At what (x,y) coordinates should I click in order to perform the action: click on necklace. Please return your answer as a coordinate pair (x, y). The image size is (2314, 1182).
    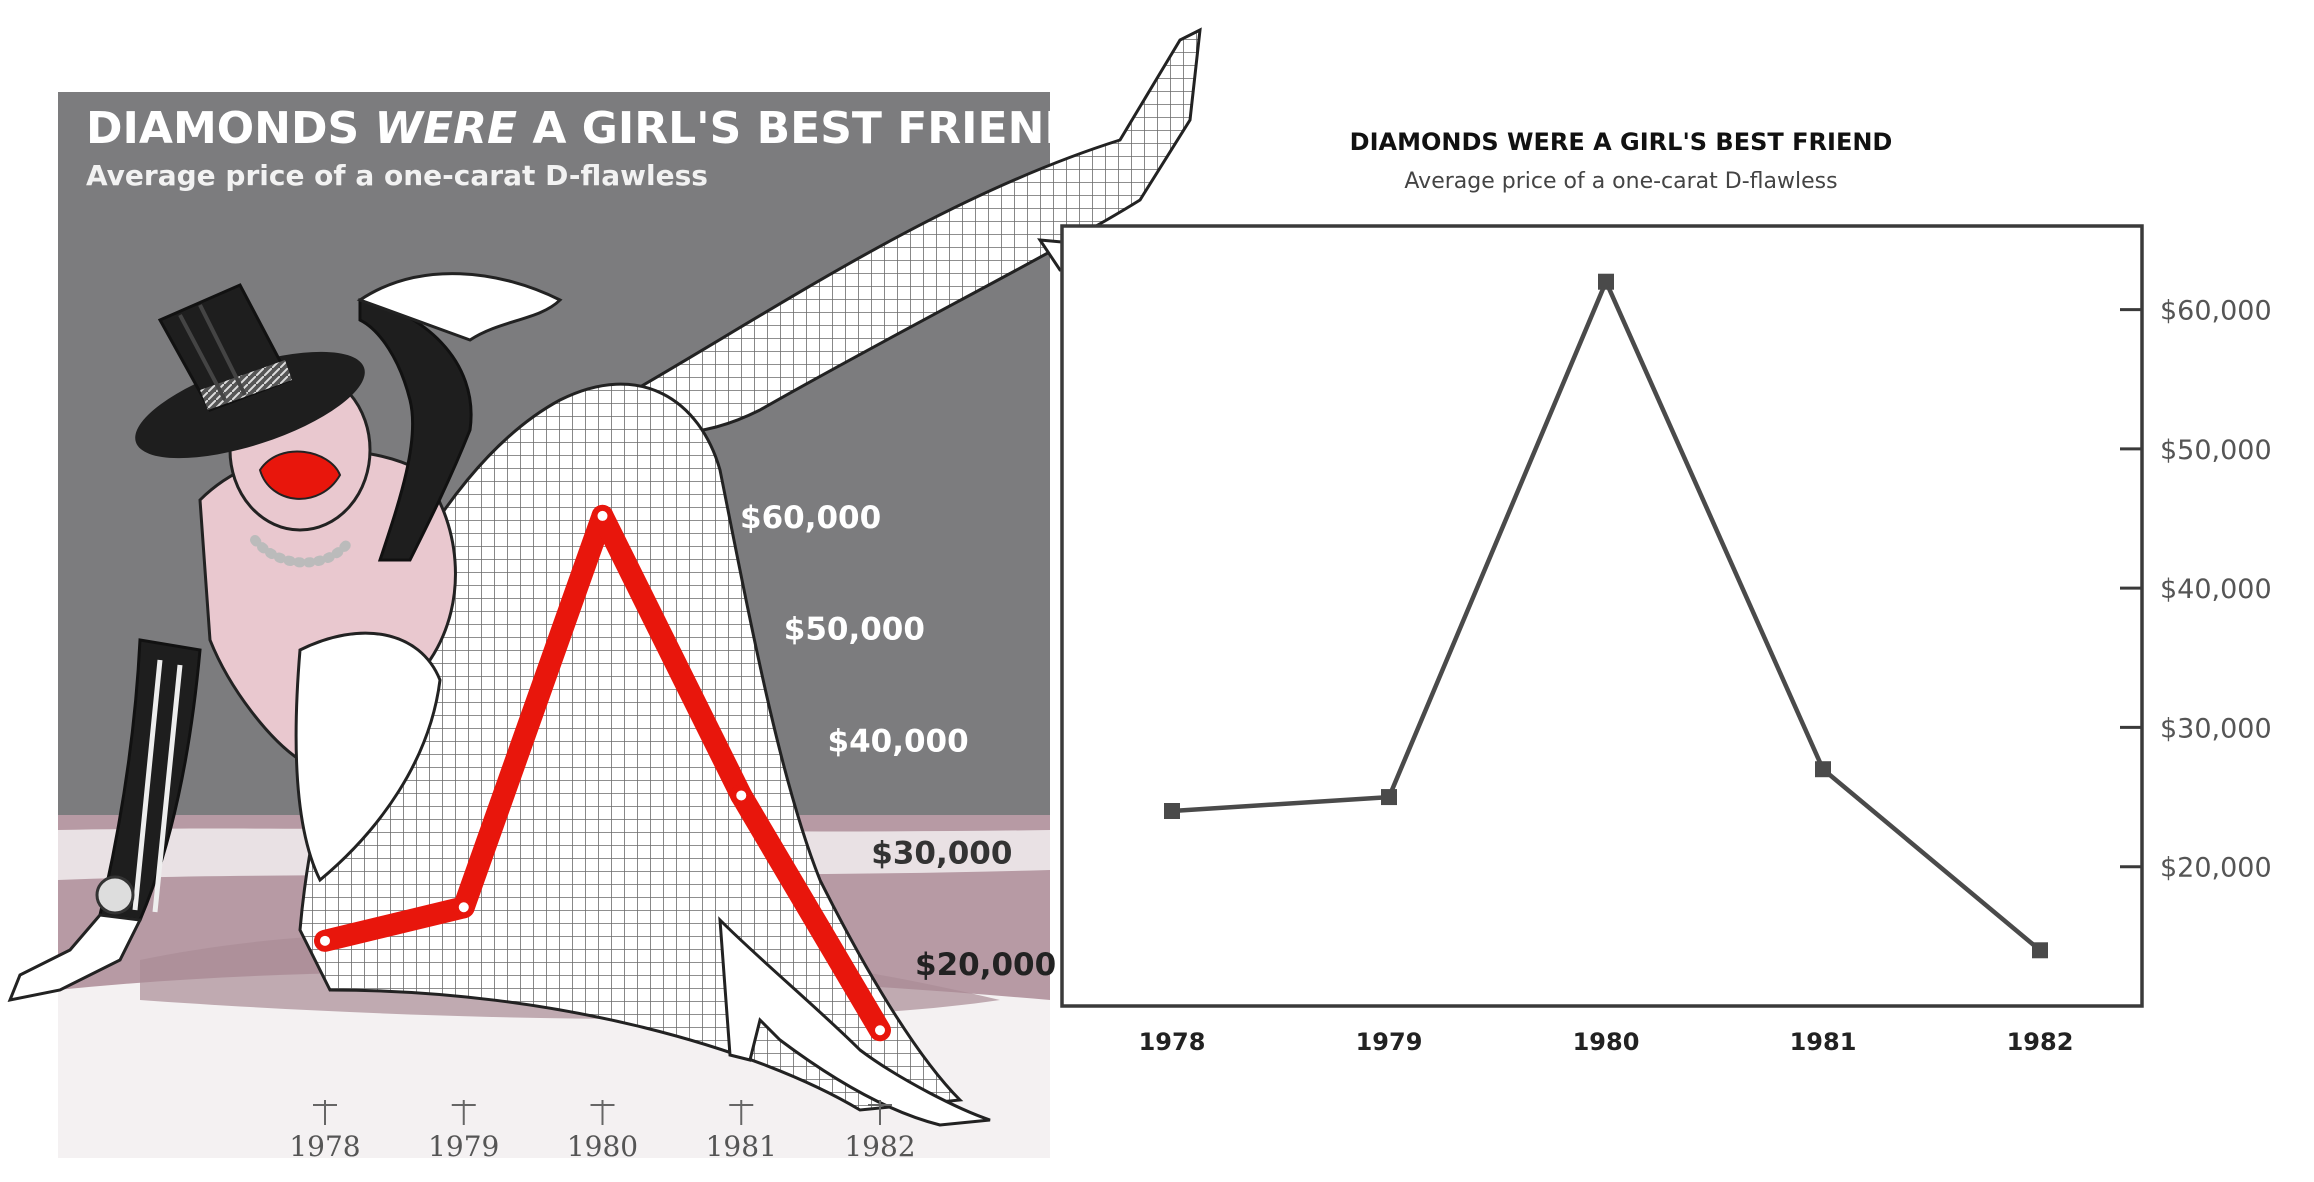
    Looking at the image, I should click on (302, 551).